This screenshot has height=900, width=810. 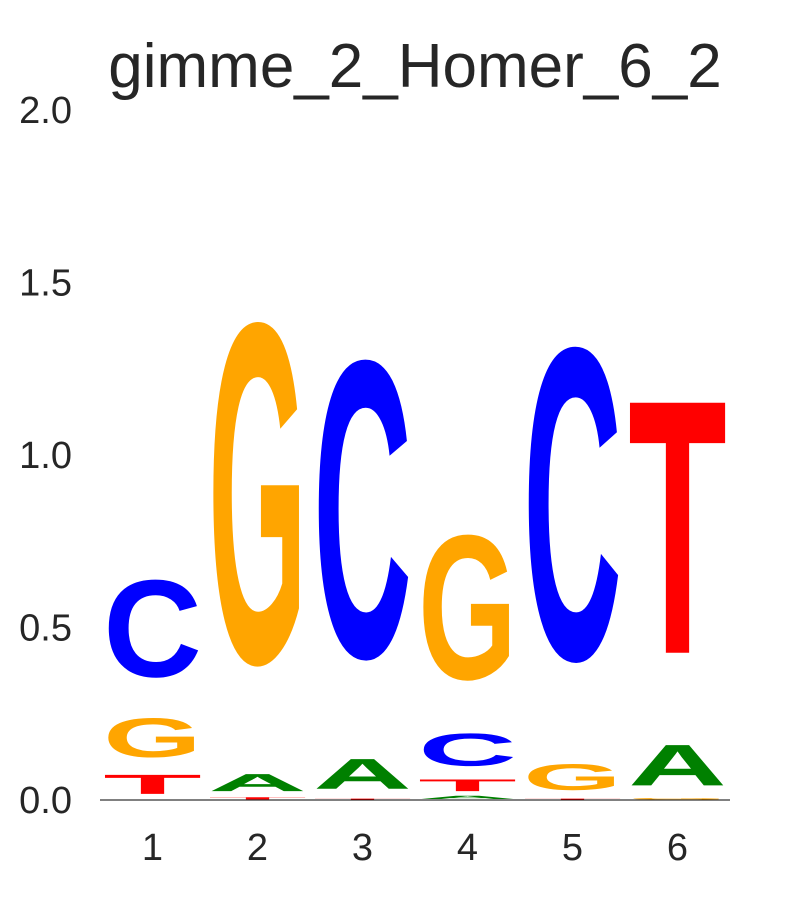 What do you see at coordinates (414, 66) in the screenshot?
I see `chart-title: gimme_2_Homer_6_2` at bounding box center [414, 66].